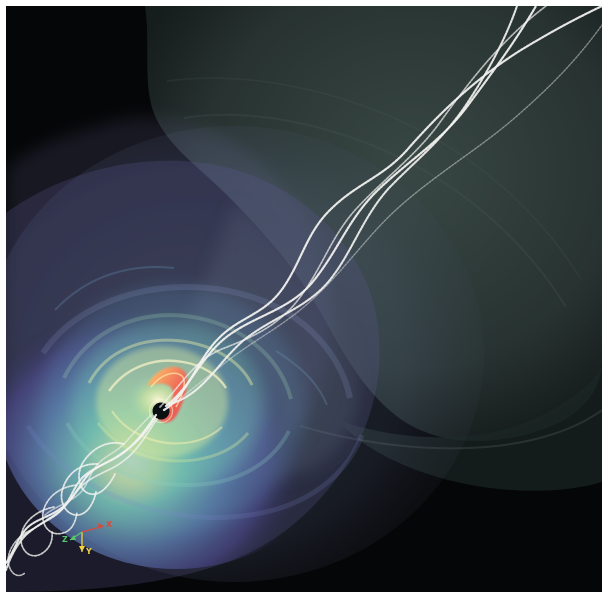 Image resolution: width=608 pixels, height=598 pixels. I want to click on z-axis-label: Z, so click(65, 539).